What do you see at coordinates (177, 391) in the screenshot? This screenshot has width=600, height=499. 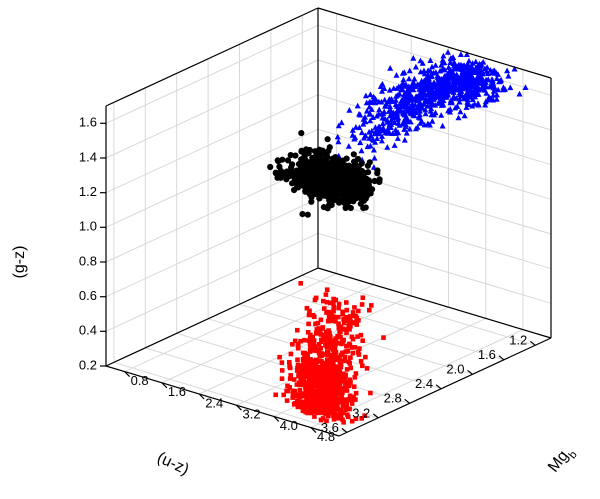 I see `tick-label-y: 1.6` at bounding box center [177, 391].